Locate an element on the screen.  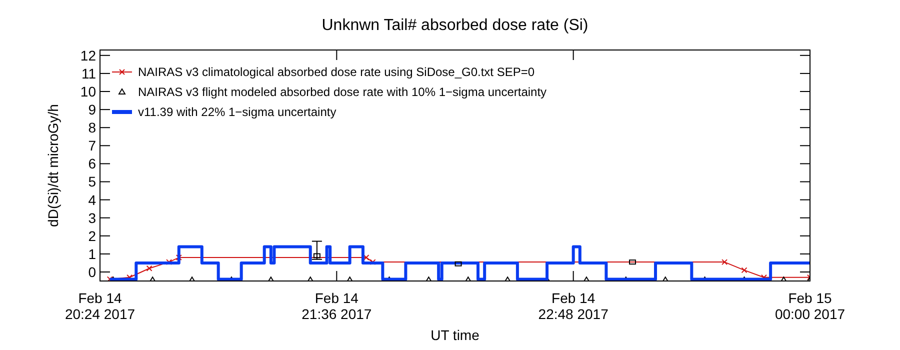
x-tick-label: Feb 14 20:24 2017 is located at coordinates (100, 306).